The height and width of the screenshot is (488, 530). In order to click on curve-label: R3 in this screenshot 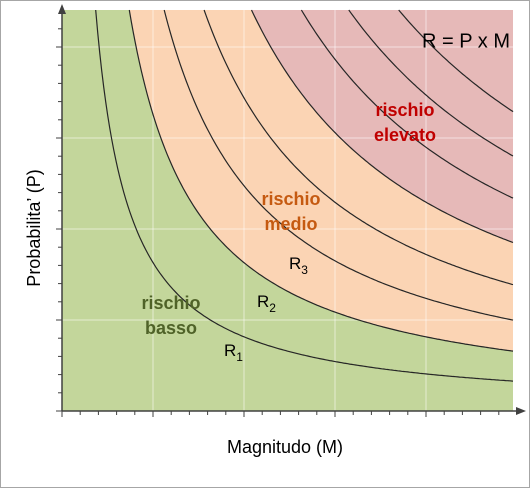, I will do `click(298, 265)`.